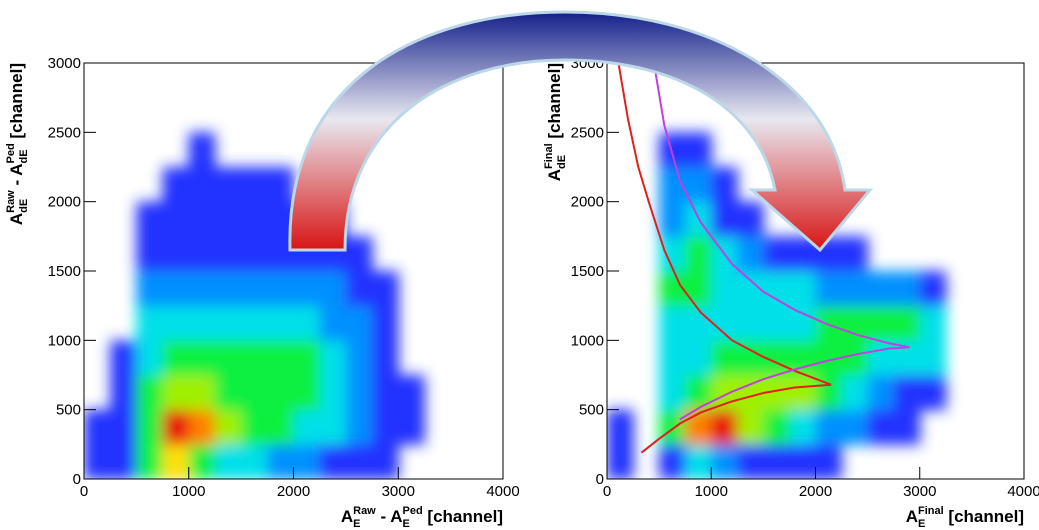 The width and height of the screenshot is (1039, 530). Describe the element at coordinates (64, 202) in the screenshot. I see `y-tick-label: 2000` at that location.